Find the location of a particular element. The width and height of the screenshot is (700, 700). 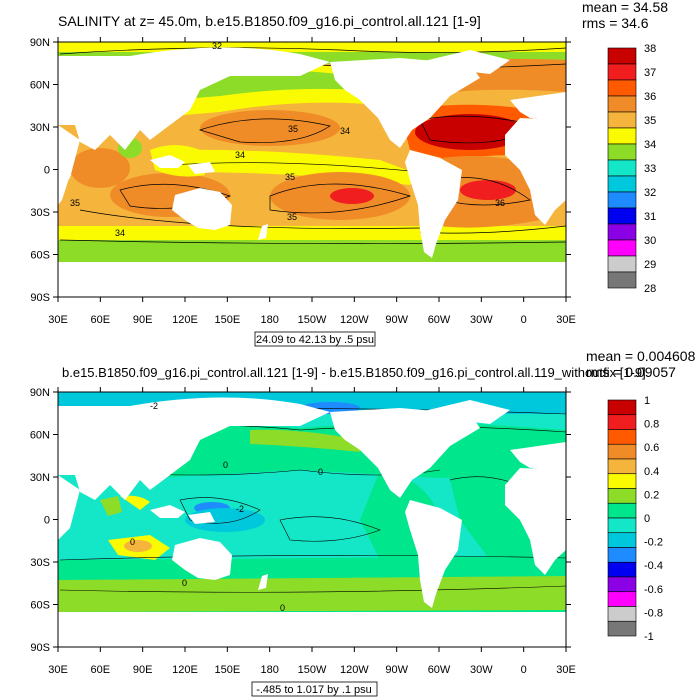

colorbar-label: 0.6 is located at coordinates (651, 448).